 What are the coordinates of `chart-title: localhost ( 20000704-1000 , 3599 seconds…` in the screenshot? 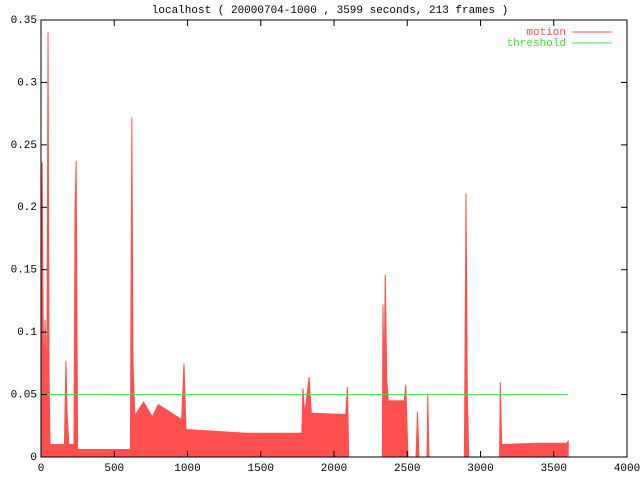 It's located at (330, 11).